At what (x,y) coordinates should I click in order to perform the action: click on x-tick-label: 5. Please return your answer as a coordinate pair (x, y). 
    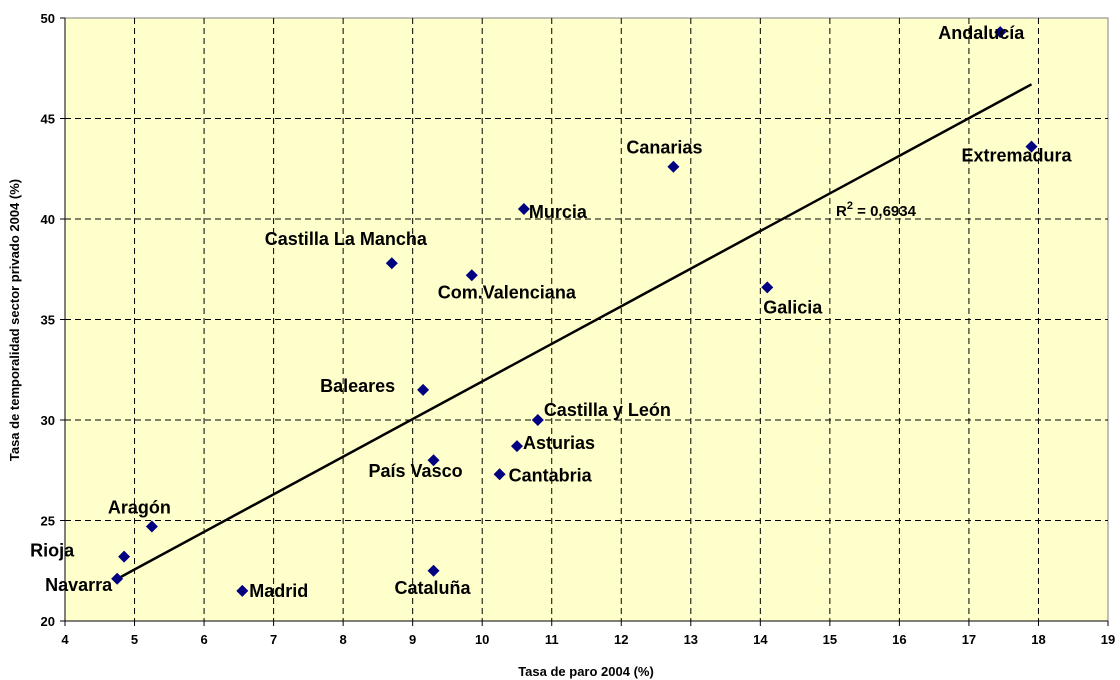
    Looking at the image, I should click on (134, 639).